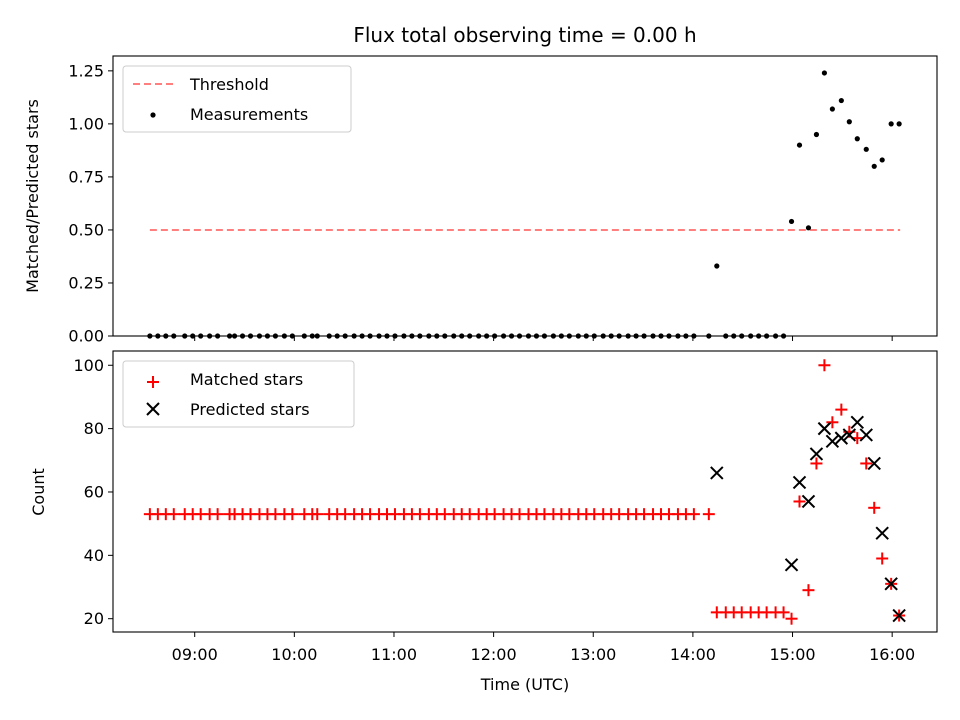 The height and width of the screenshot is (720, 960). I want to click on y-tick-label: 100, so click(88, 365).